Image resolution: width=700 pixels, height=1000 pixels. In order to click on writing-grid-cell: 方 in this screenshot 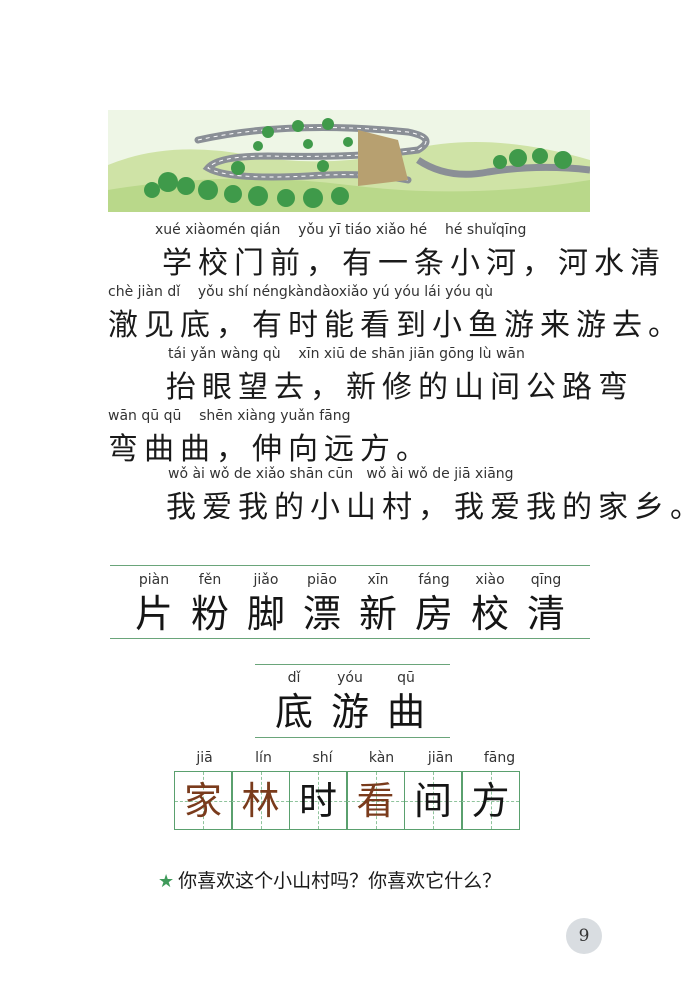, I will do `click(490, 800)`.